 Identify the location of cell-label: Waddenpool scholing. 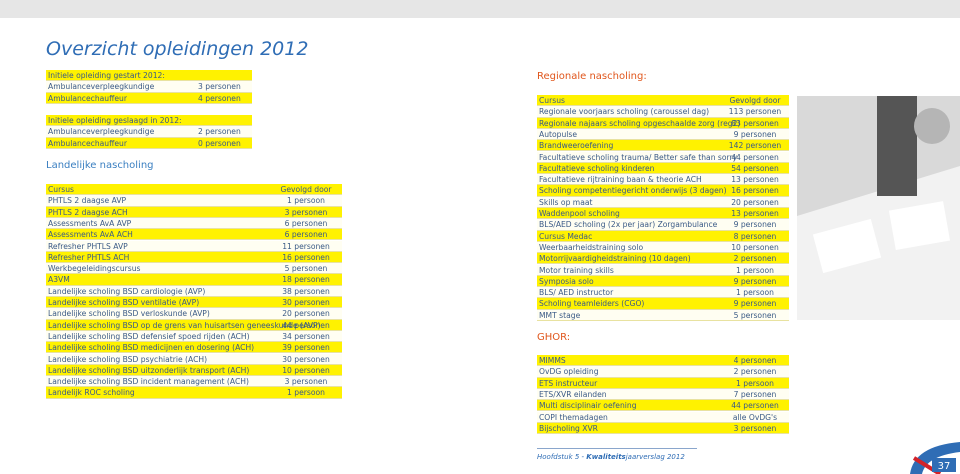
(579, 213).